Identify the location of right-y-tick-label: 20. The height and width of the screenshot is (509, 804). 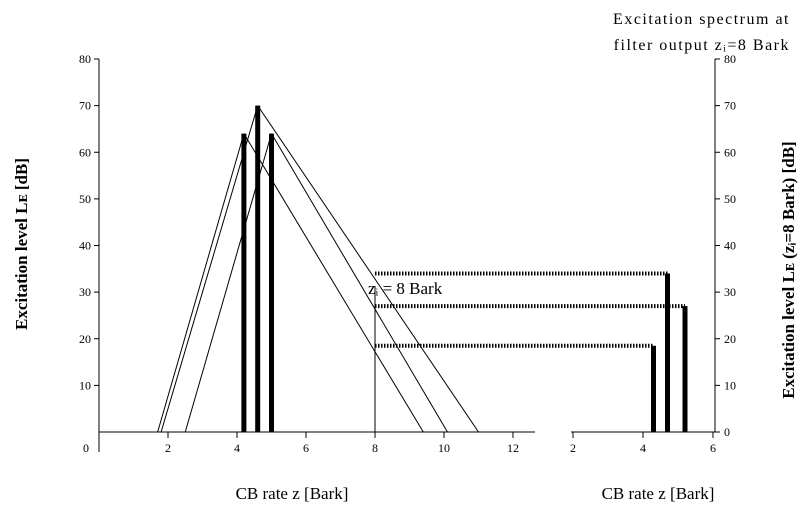
(730, 339).